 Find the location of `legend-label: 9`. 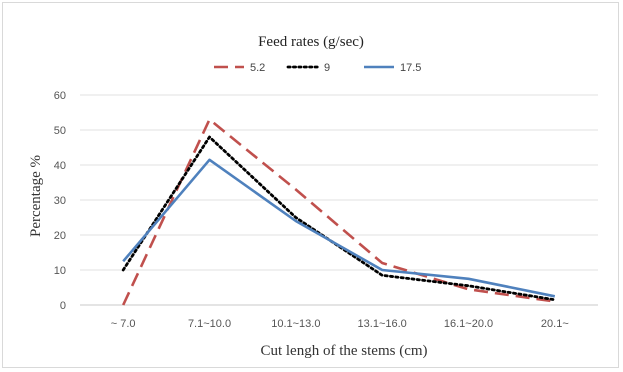

legend-label: 9 is located at coordinates (327, 68).